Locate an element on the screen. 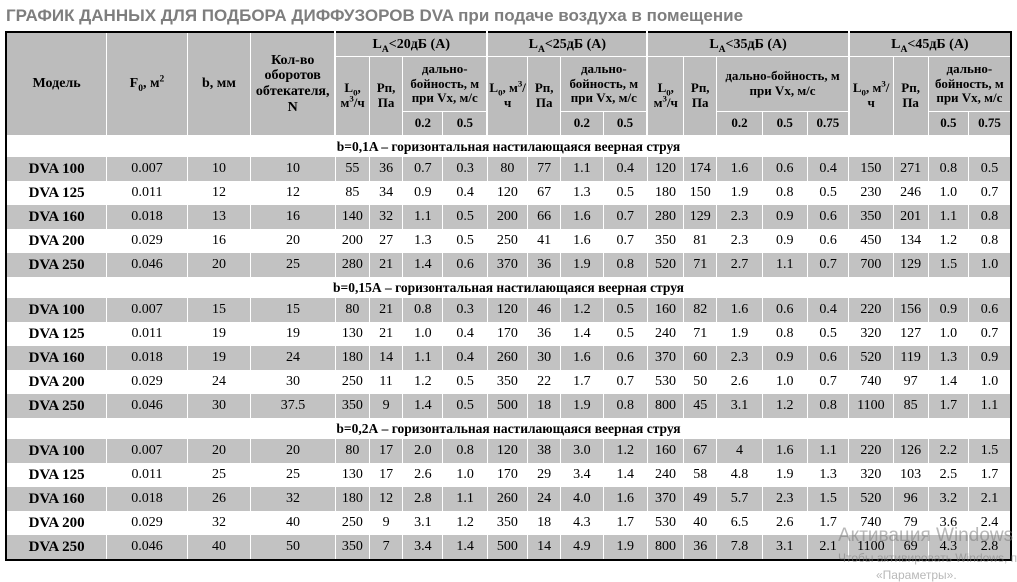  data-cell: 67 is located at coordinates (700, 451).